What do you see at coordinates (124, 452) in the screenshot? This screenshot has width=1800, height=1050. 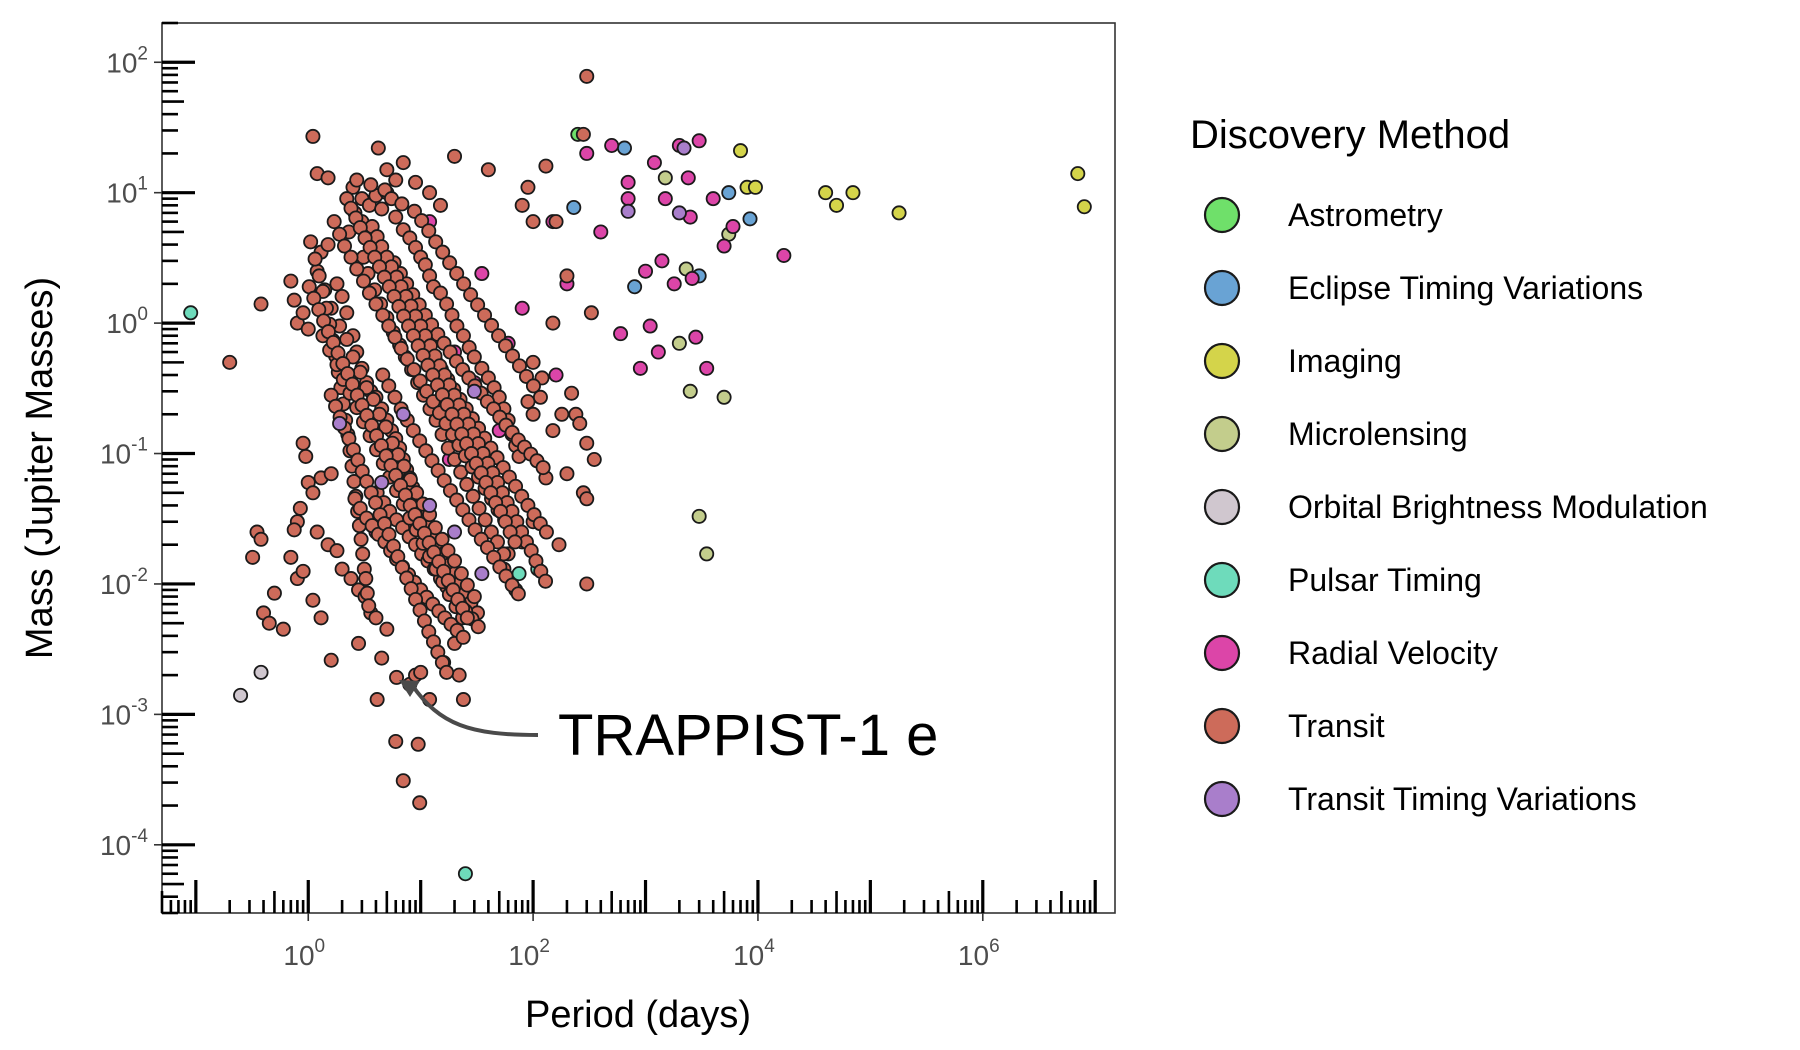 I see `y-tick-label: 10⁻¹` at bounding box center [124, 452].